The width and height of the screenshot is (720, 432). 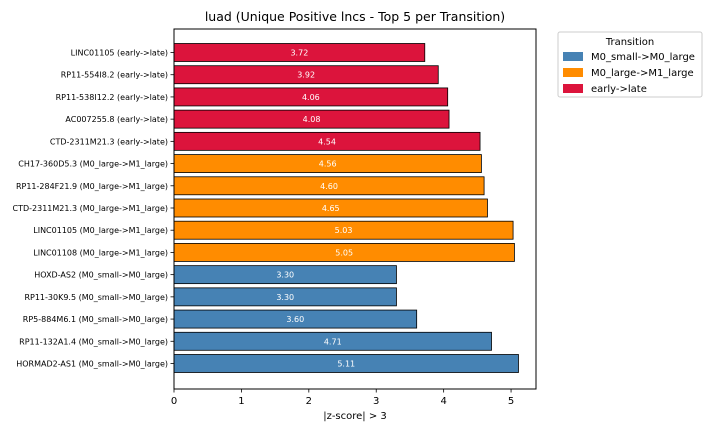 What do you see at coordinates (93, 341) in the screenshot?
I see `category-label-14: RP11-132A1.4 (M0_small->M0_large)` at bounding box center [93, 341].